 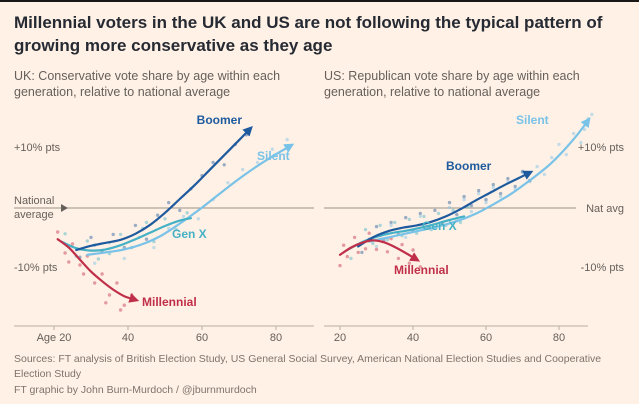 I want to click on y-label-minus10: -10% pts, so click(x=36, y=268).